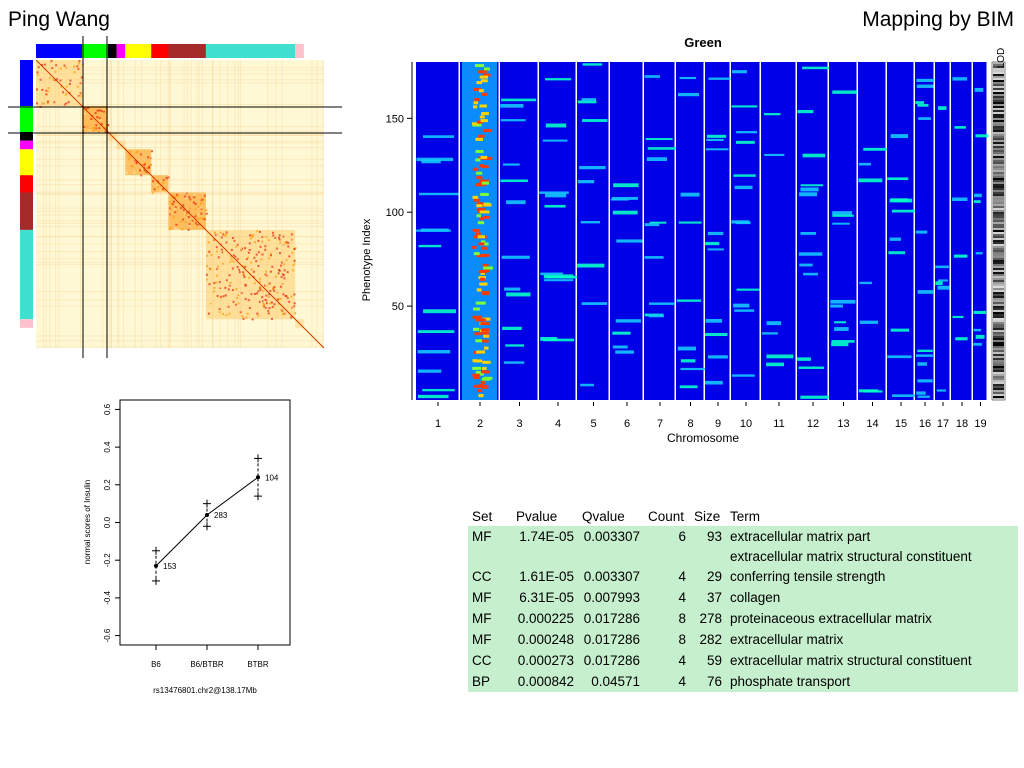  Describe the element at coordinates (708, 576) in the screenshot. I see `cell-size: 29` at that location.